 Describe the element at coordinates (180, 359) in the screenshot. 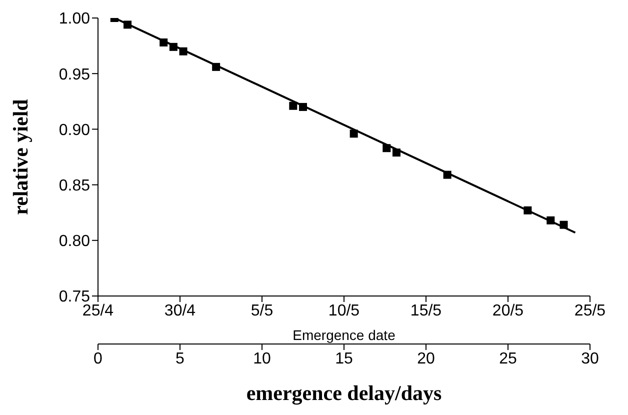

I see `x-tick-label: 5` at that location.